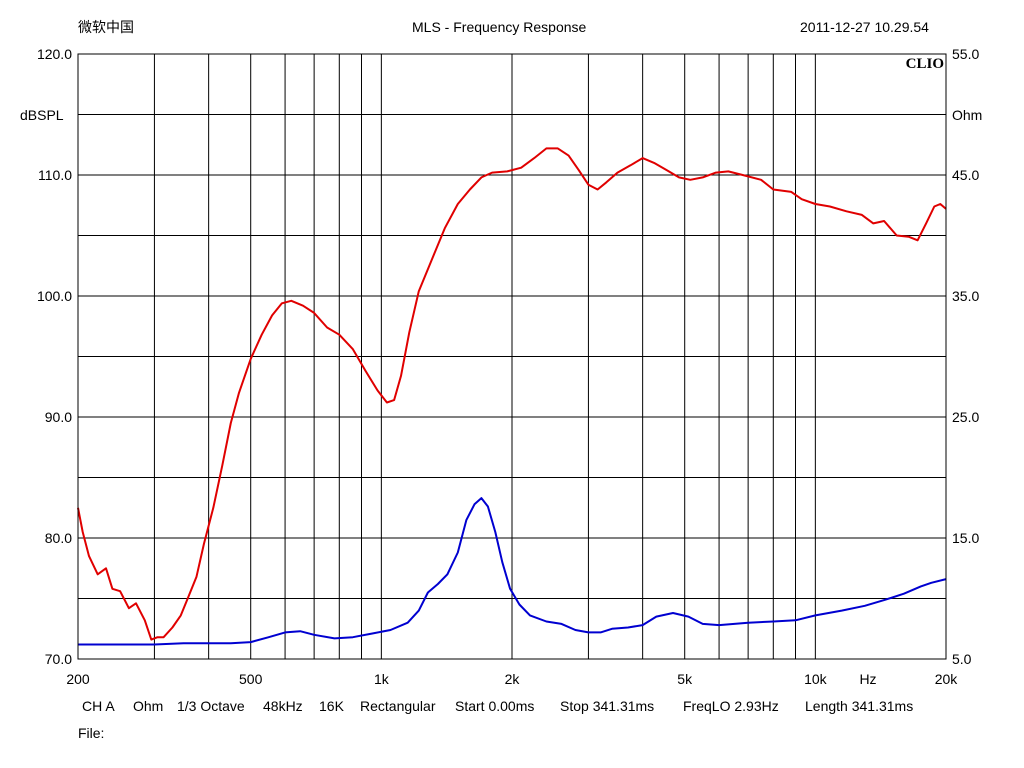  What do you see at coordinates (962, 659) in the screenshot?
I see `y-right-tick-label: 5.0` at bounding box center [962, 659].